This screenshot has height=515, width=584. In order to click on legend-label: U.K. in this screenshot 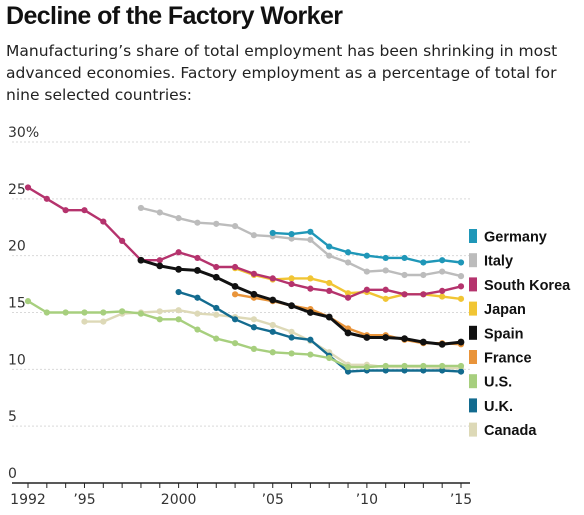, I will do `click(498, 407)`.